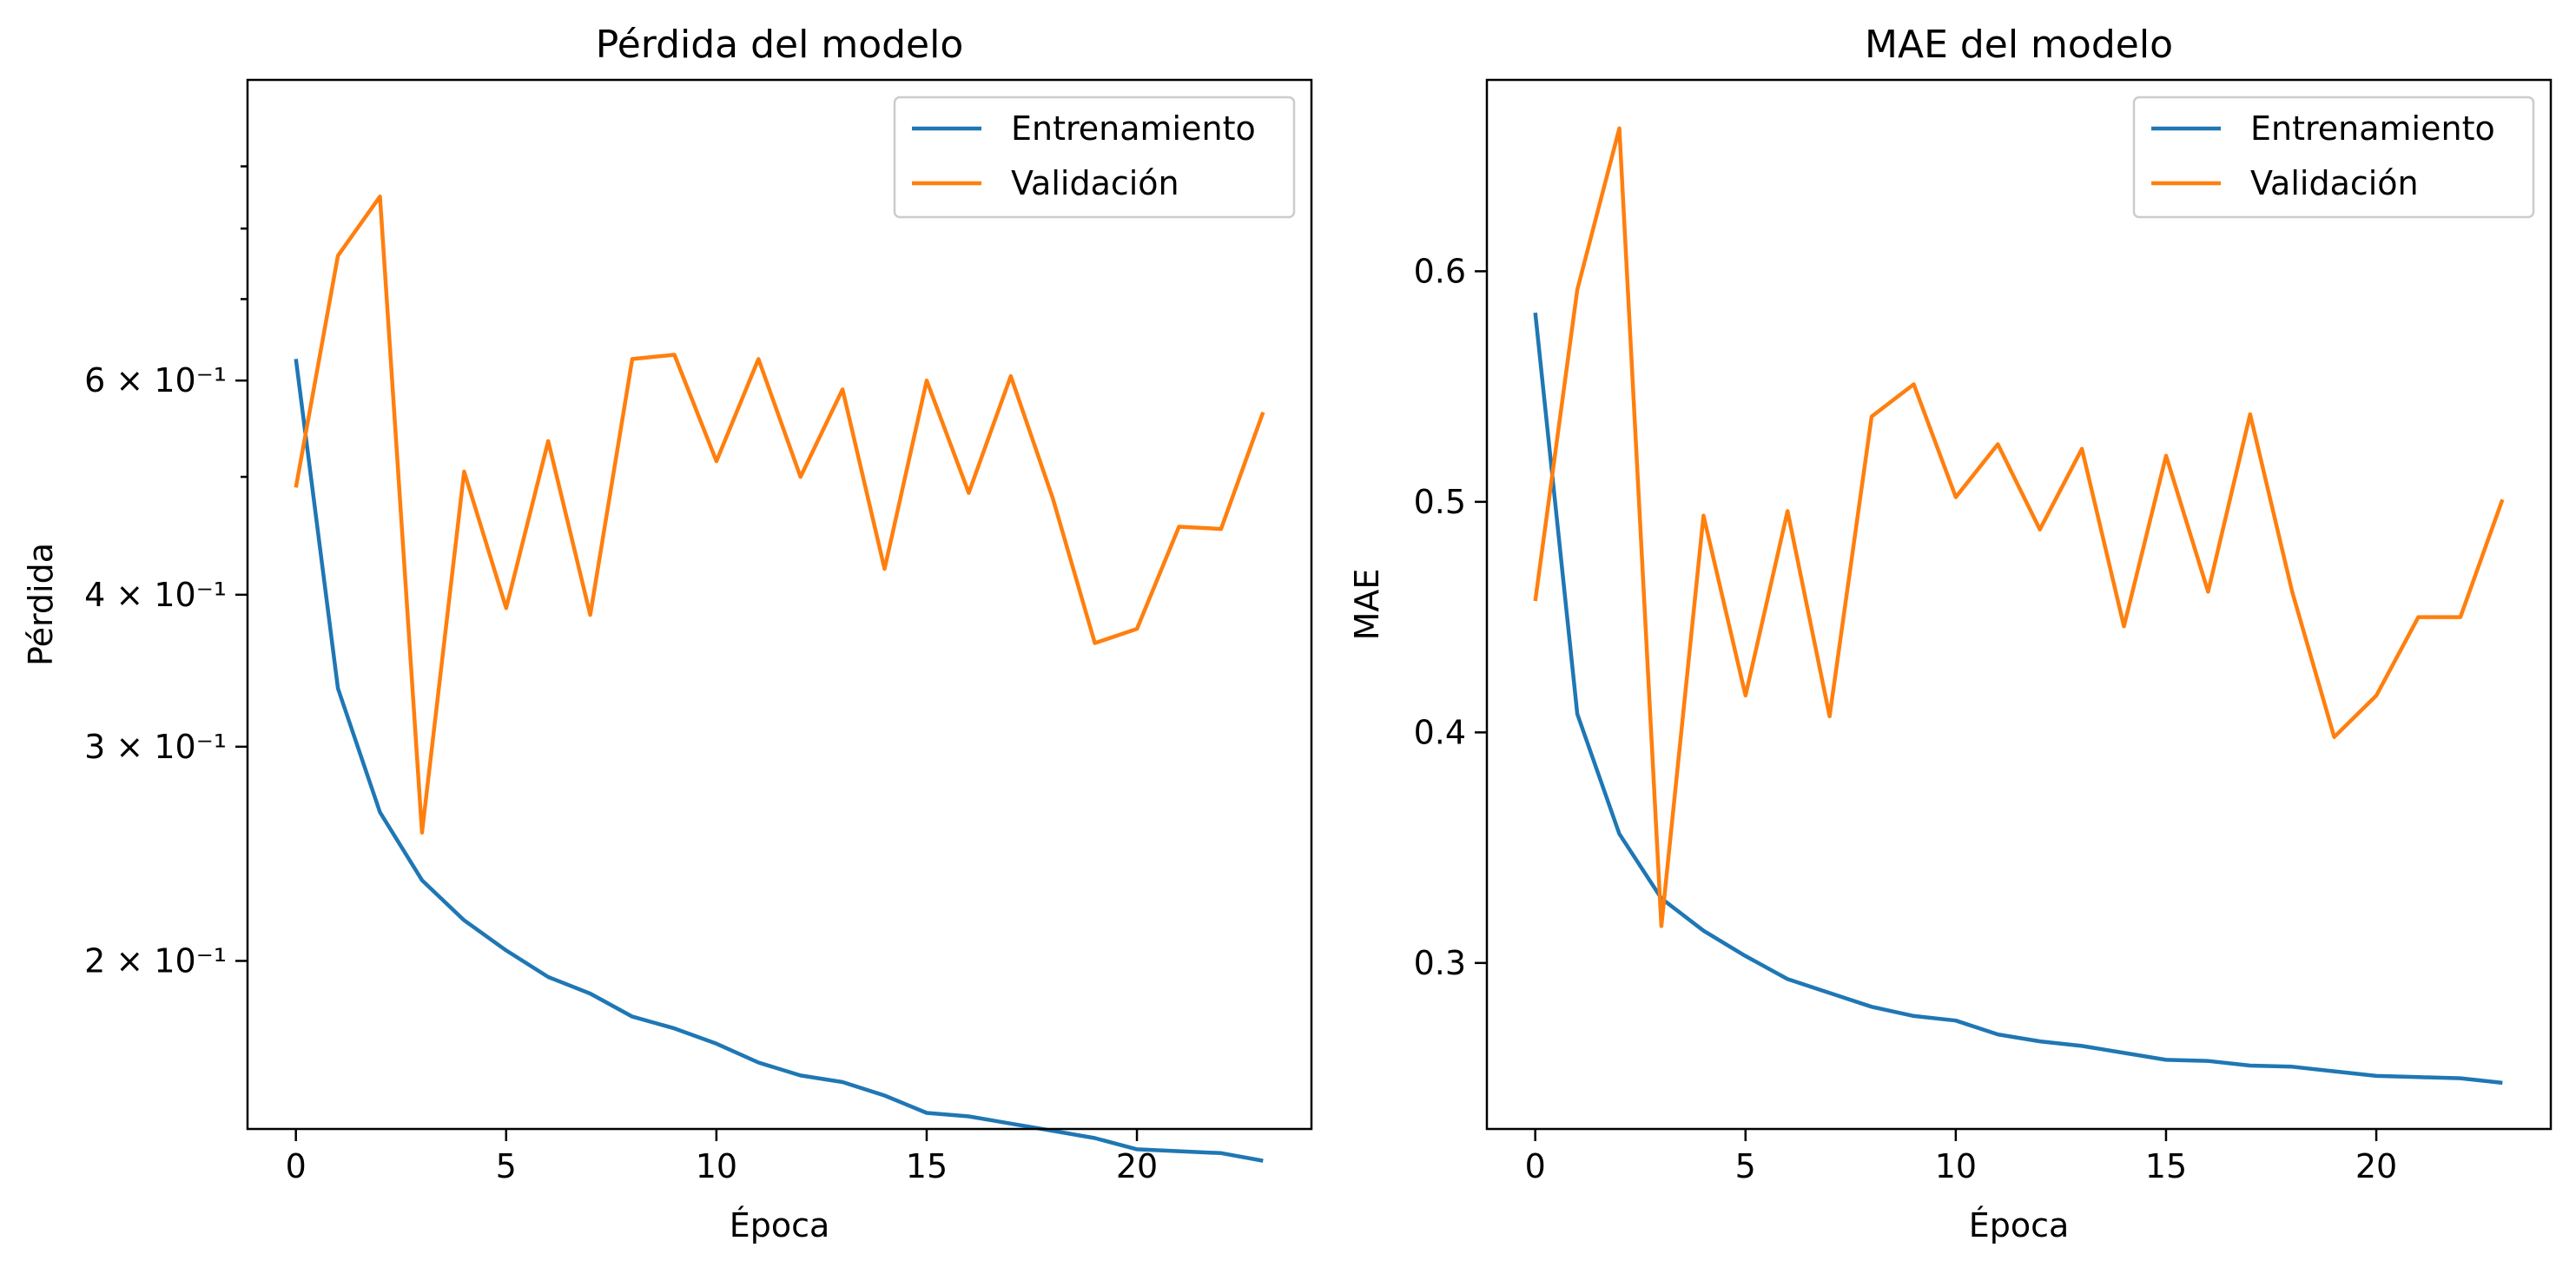 Image resolution: width=2576 pixels, height=1274 pixels. Describe the element at coordinates (155, 595) in the screenshot. I see `y-tick-label: 4 × 10⁻¹` at that location.